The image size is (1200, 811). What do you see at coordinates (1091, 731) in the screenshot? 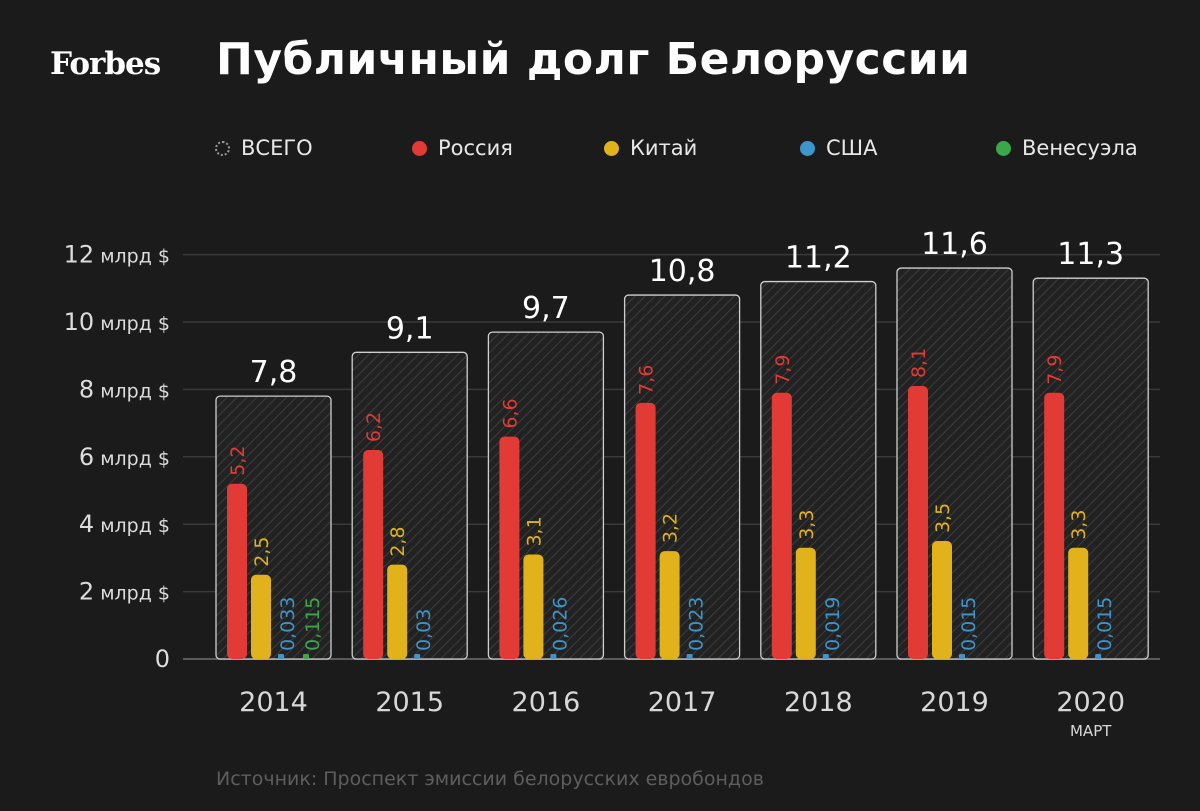
I see `x-tick-sublabel: МАРТ` at bounding box center [1091, 731].